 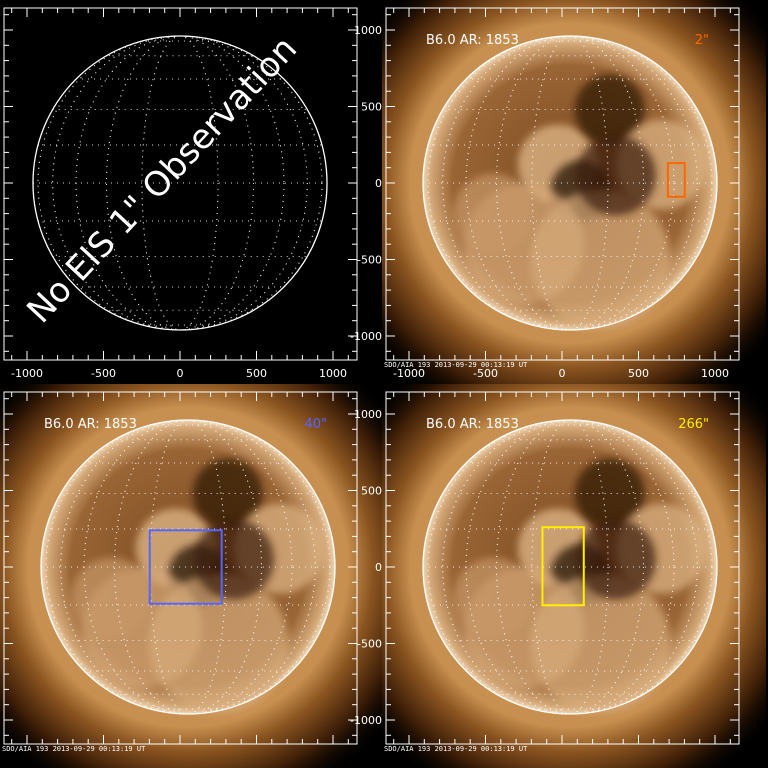 I want to click on fov-label: 266", so click(x=693, y=424).